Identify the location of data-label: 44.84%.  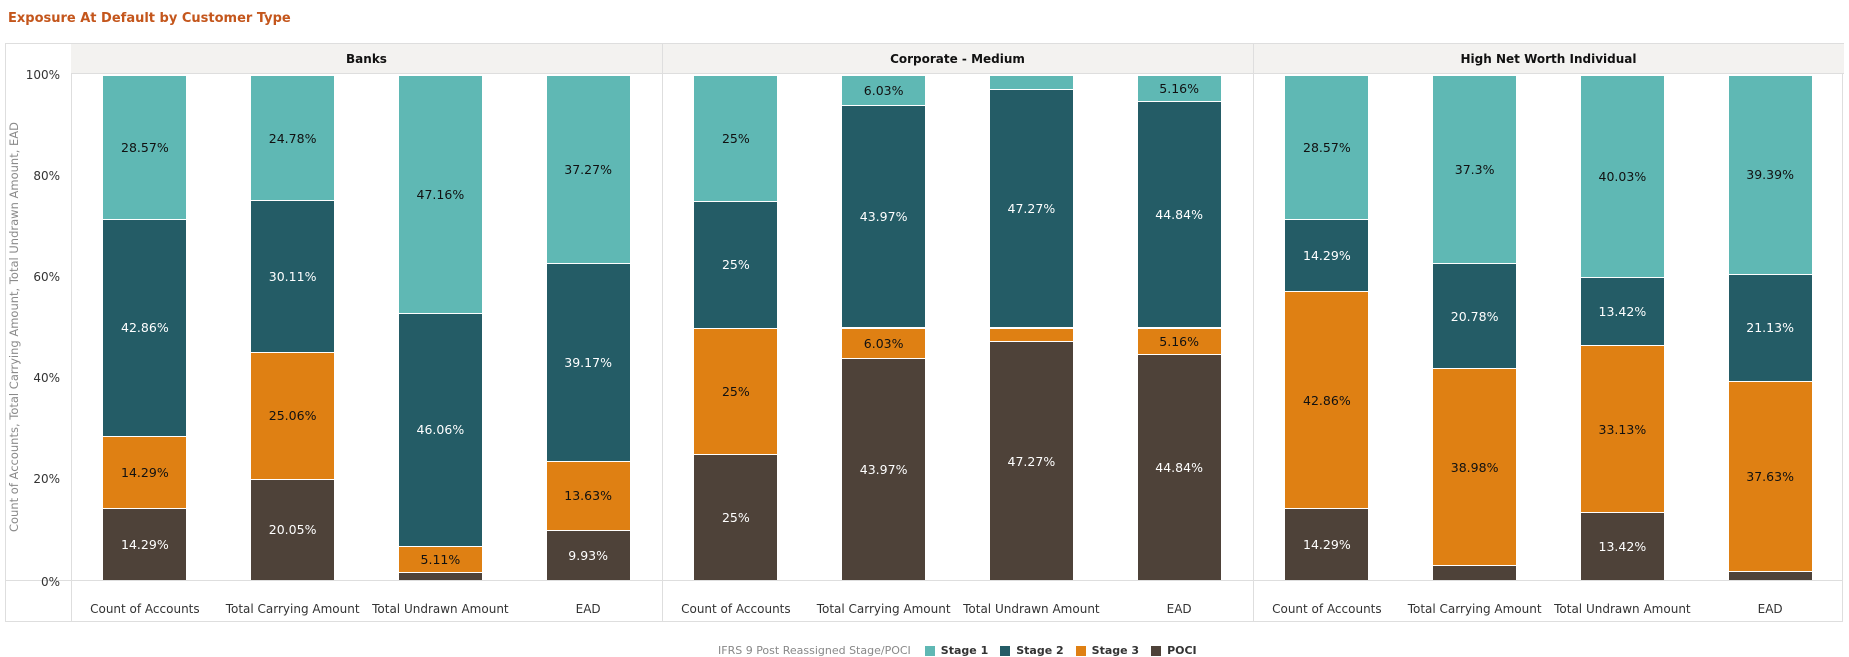
(1179, 215).